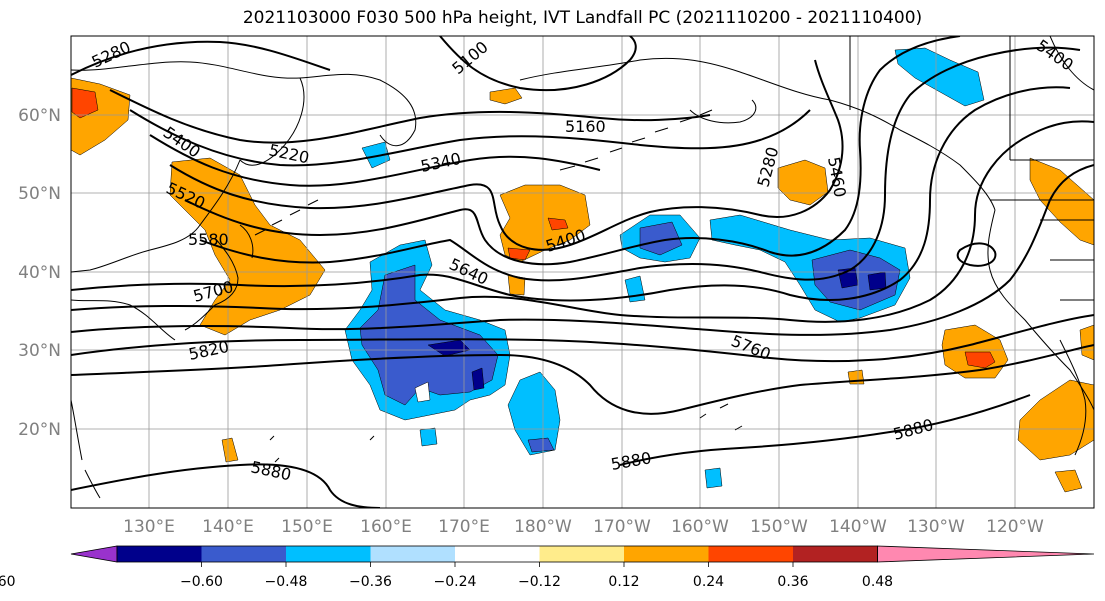 This screenshot has height=601, width=1105. Describe the element at coordinates (228, 527) in the screenshot. I see `lon-label: 140°E` at that location.